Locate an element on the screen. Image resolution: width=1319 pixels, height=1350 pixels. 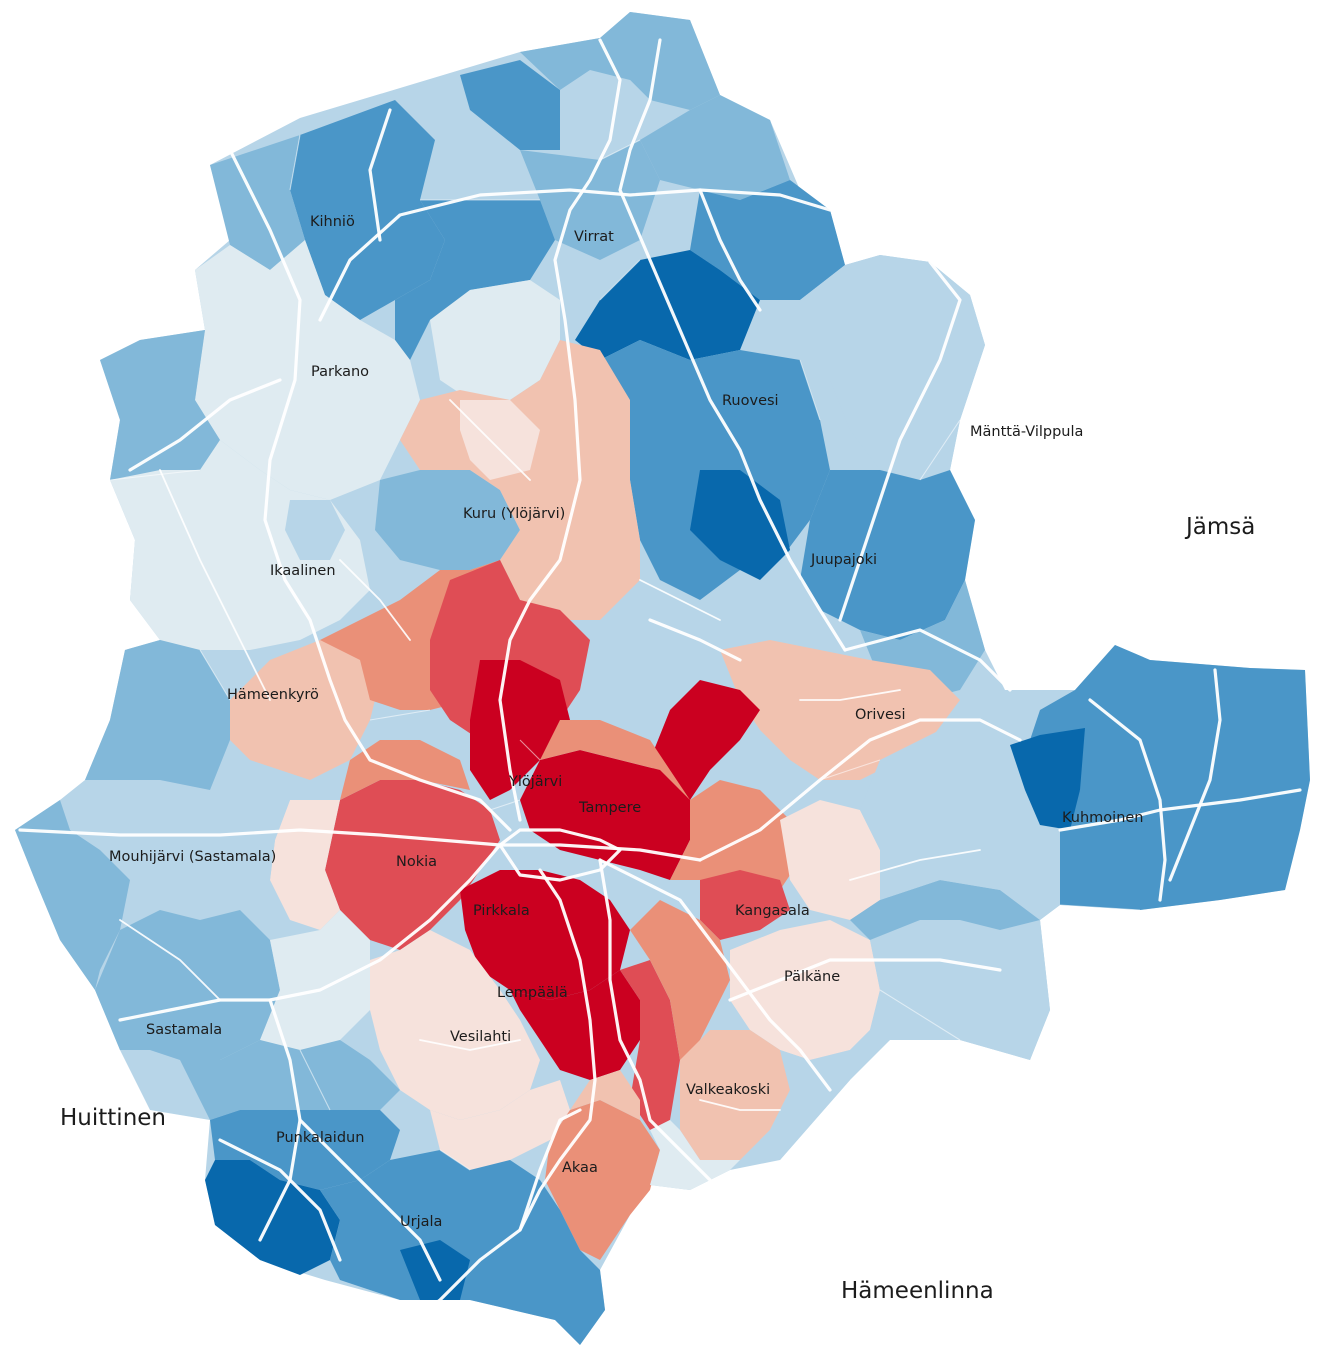
region-tampere is located at coordinates (605, 815).